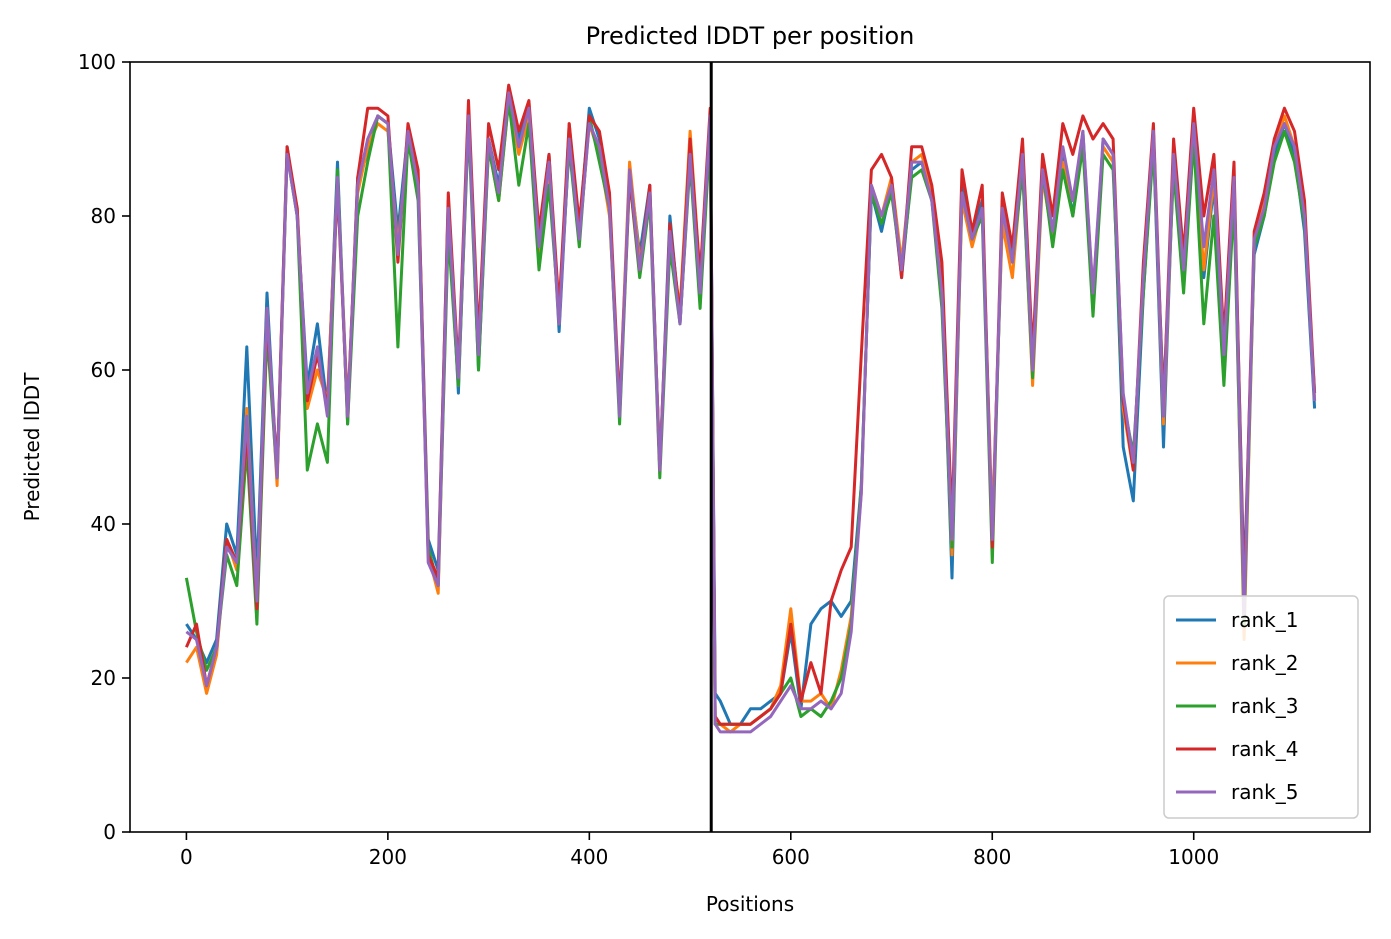 This screenshot has width=1391, height=939. Describe the element at coordinates (103, 370) in the screenshot. I see `y-tick-label: 60` at that location.